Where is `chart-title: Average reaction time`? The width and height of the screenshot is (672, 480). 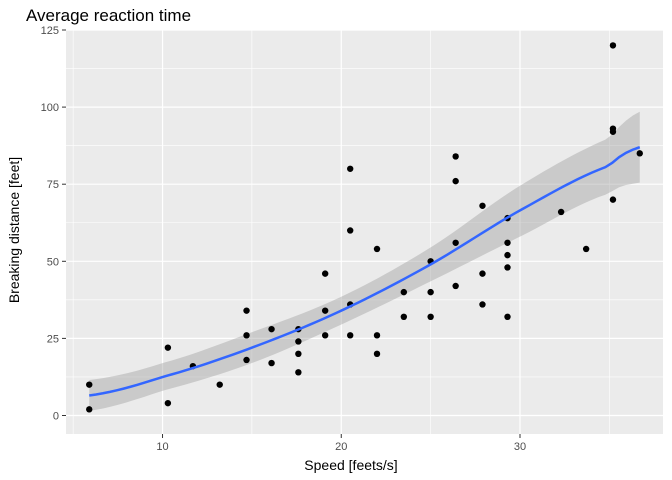
chart-title: Average reaction time is located at coordinates (108, 15).